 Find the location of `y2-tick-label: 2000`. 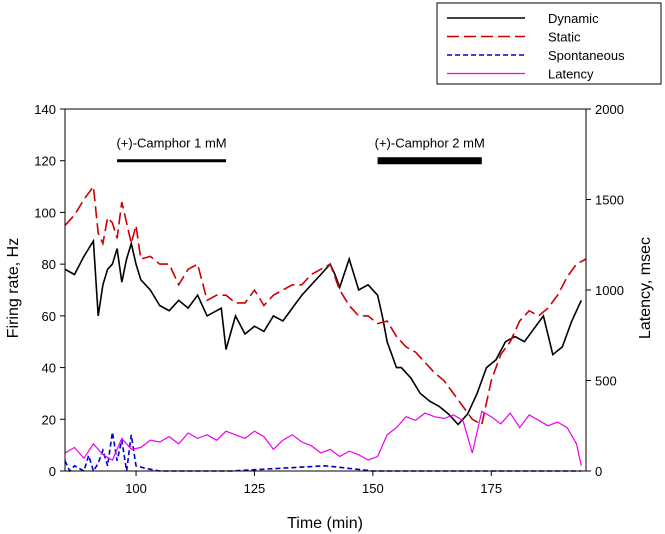

y2-tick-label: 2000 is located at coordinates (609, 109).